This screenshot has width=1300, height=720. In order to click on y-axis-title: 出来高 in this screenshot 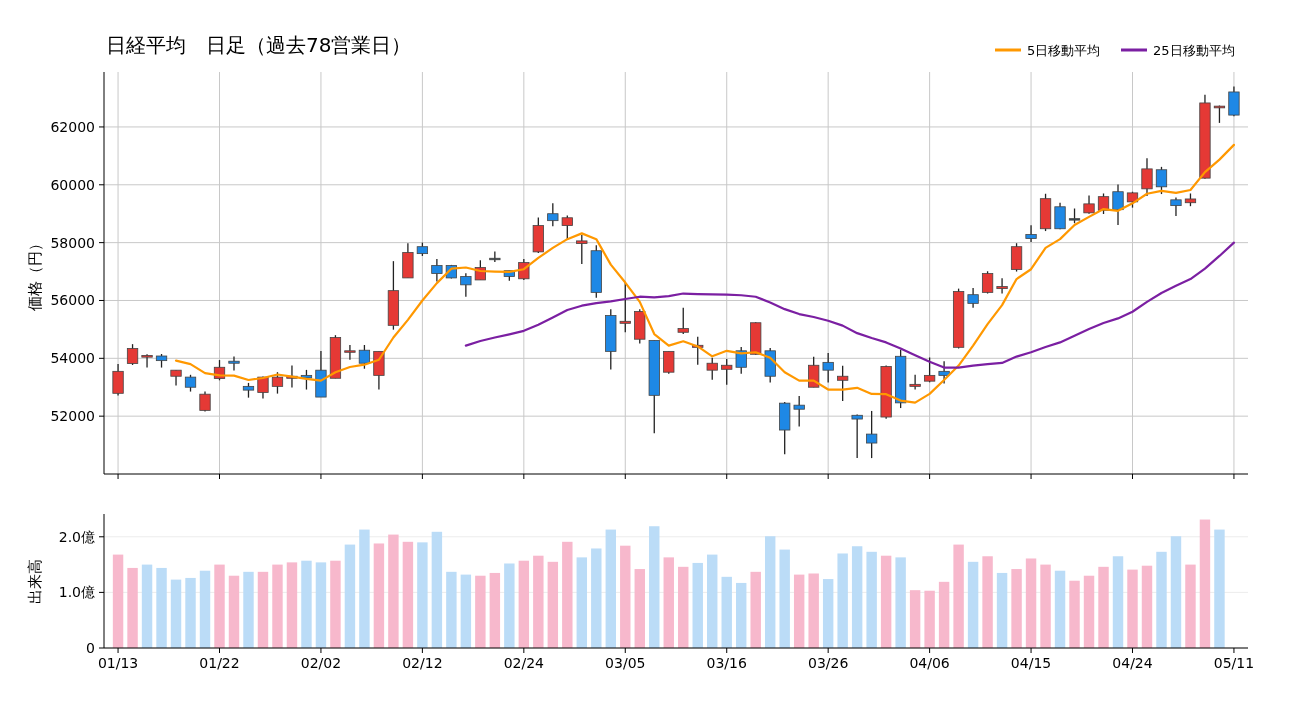, I will do `click(35, 581)`.